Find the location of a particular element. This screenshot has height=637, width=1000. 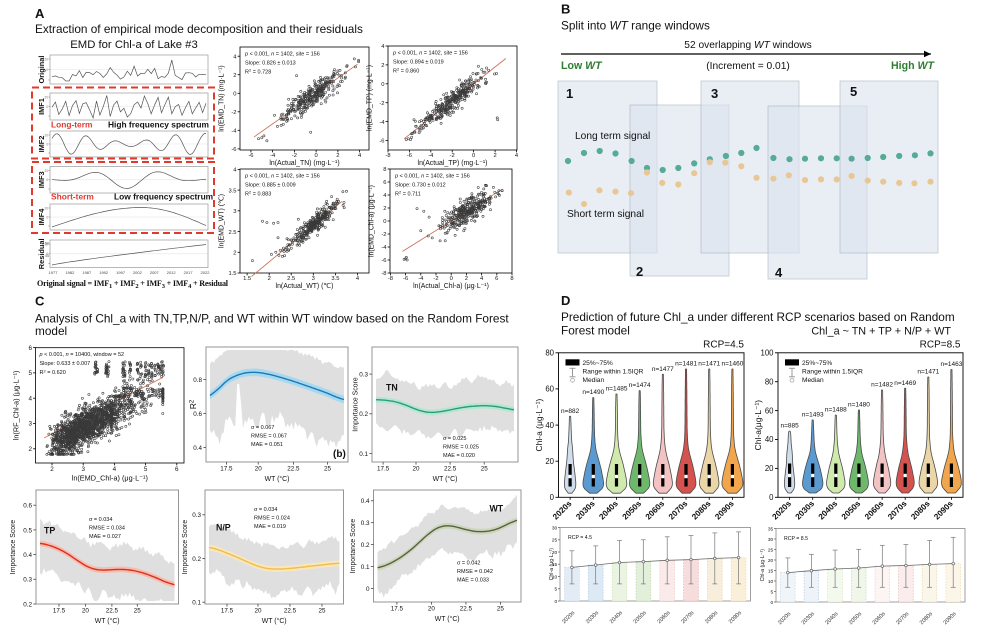

svg-text: (Increment = 0.01) is located at coordinates (748, 66).